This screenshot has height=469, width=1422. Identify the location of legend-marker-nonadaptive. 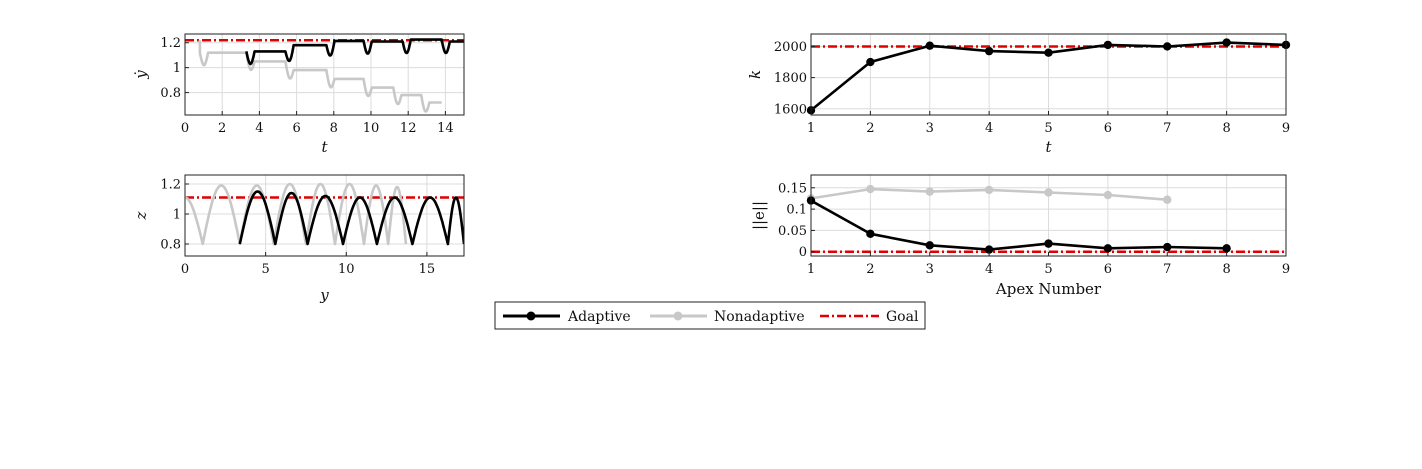
(678, 316).